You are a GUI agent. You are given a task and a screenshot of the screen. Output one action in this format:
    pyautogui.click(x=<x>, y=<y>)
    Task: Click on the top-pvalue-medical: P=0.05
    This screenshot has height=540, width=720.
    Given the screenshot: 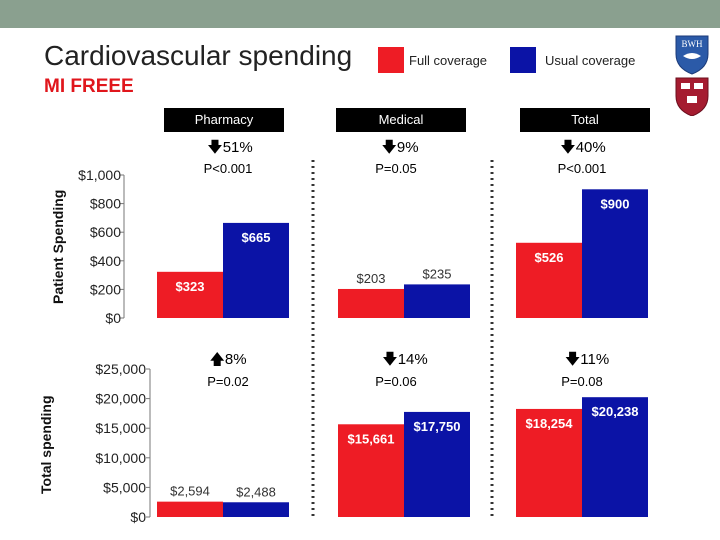 What is the action you would take?
    pyautogui.click(x=396, y=168)
    